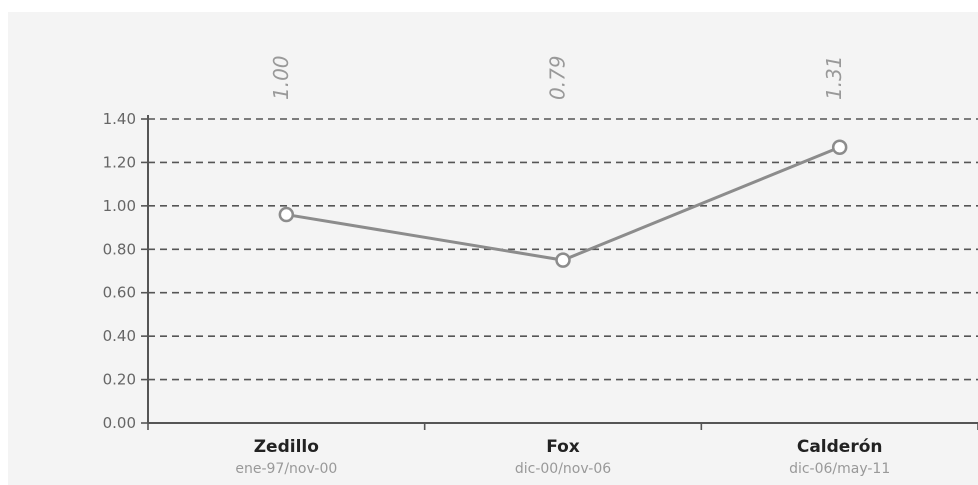 The image size is (978, 485). Describe the element at coordinates (119, 206) in the screenshot. I see `y-tick-label: 1.00` at that location.